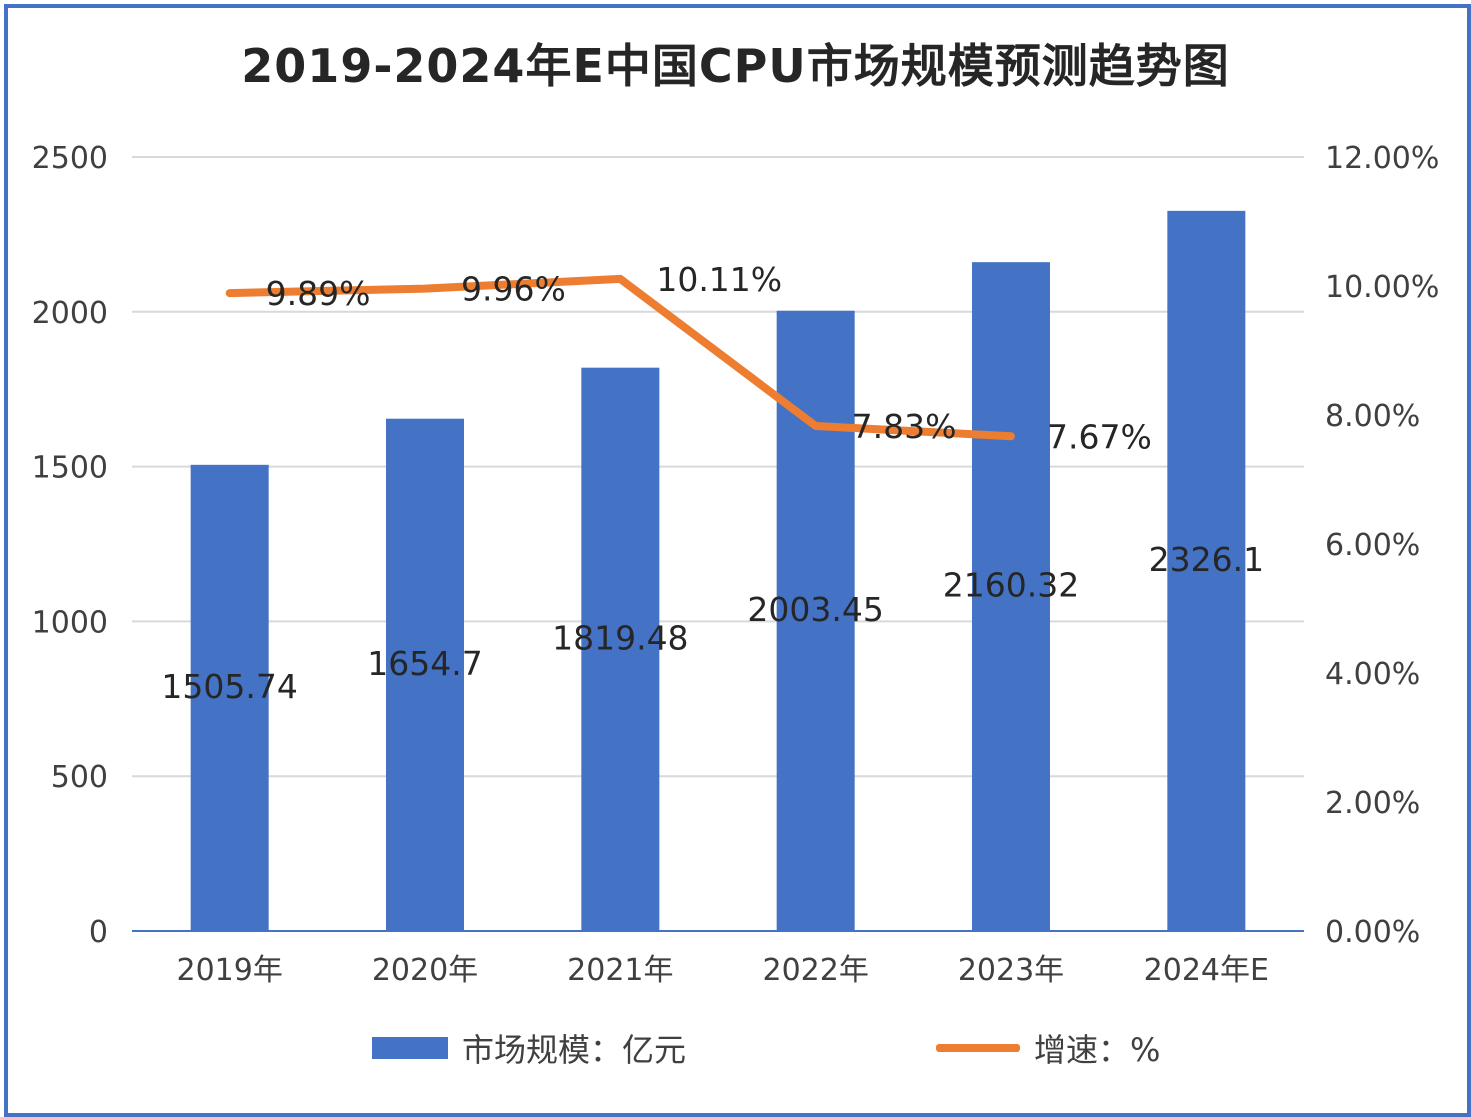 The width and height of the screenshot is (1471, 1117). I want to click on growth-line, so click(620, 357).